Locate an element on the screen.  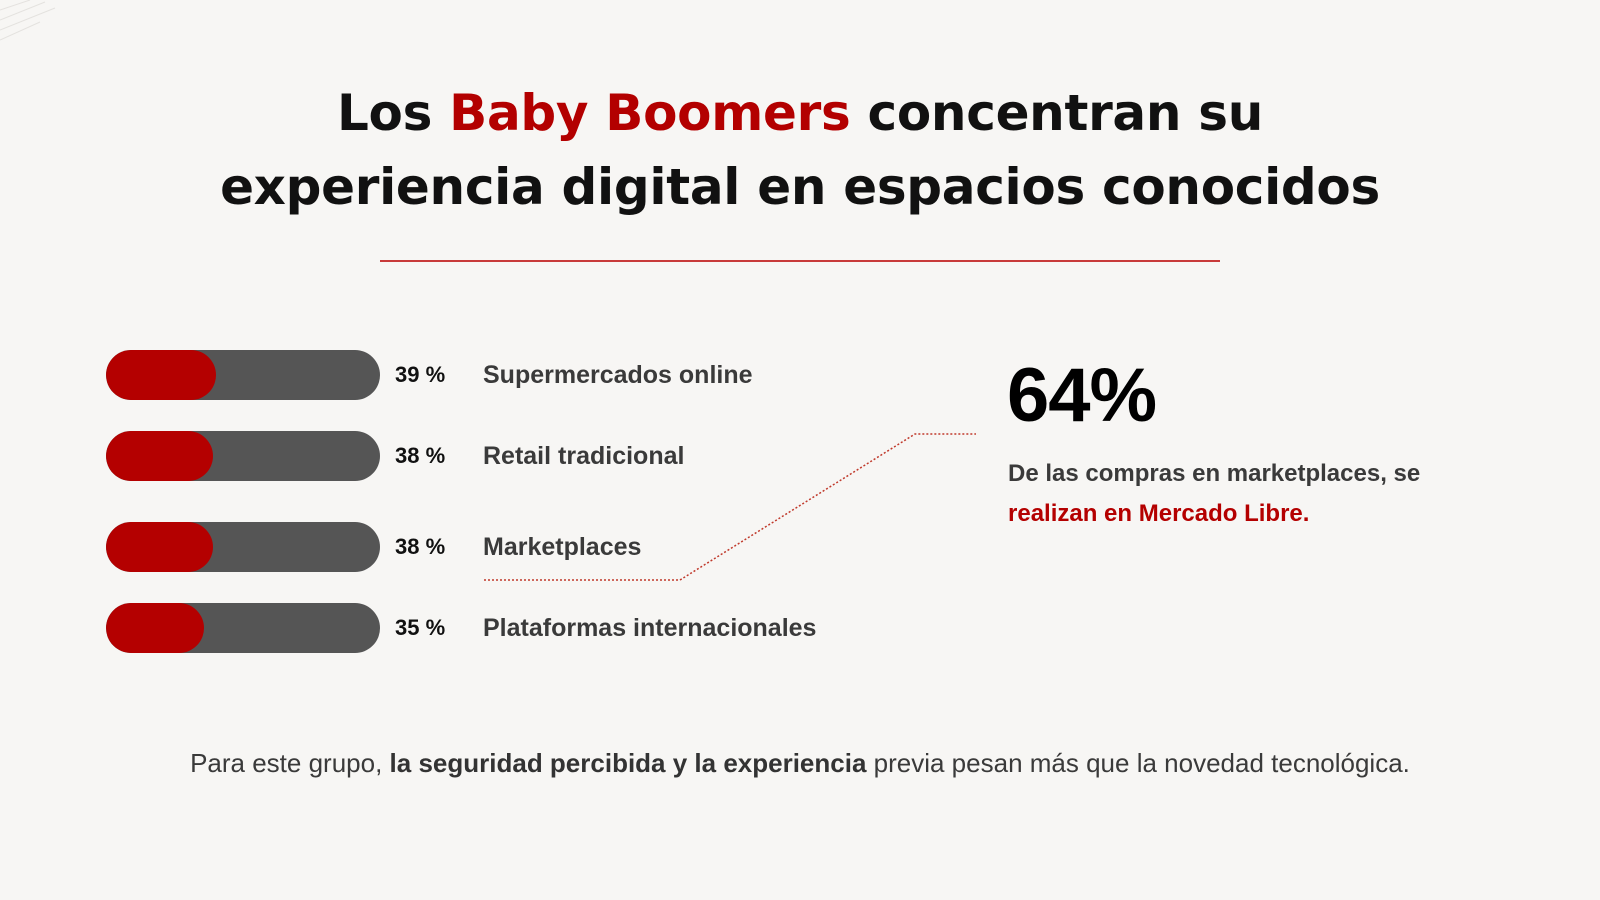
bar-category-label: Supermercados online is located at coordinates (618, 375).